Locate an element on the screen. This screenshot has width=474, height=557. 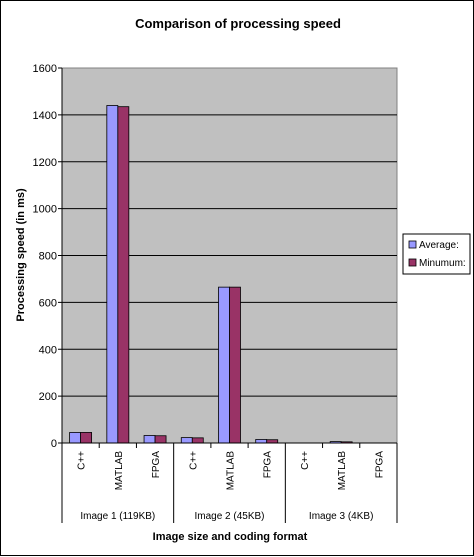
legend-label: Average: is located at coordinates (439, 245).